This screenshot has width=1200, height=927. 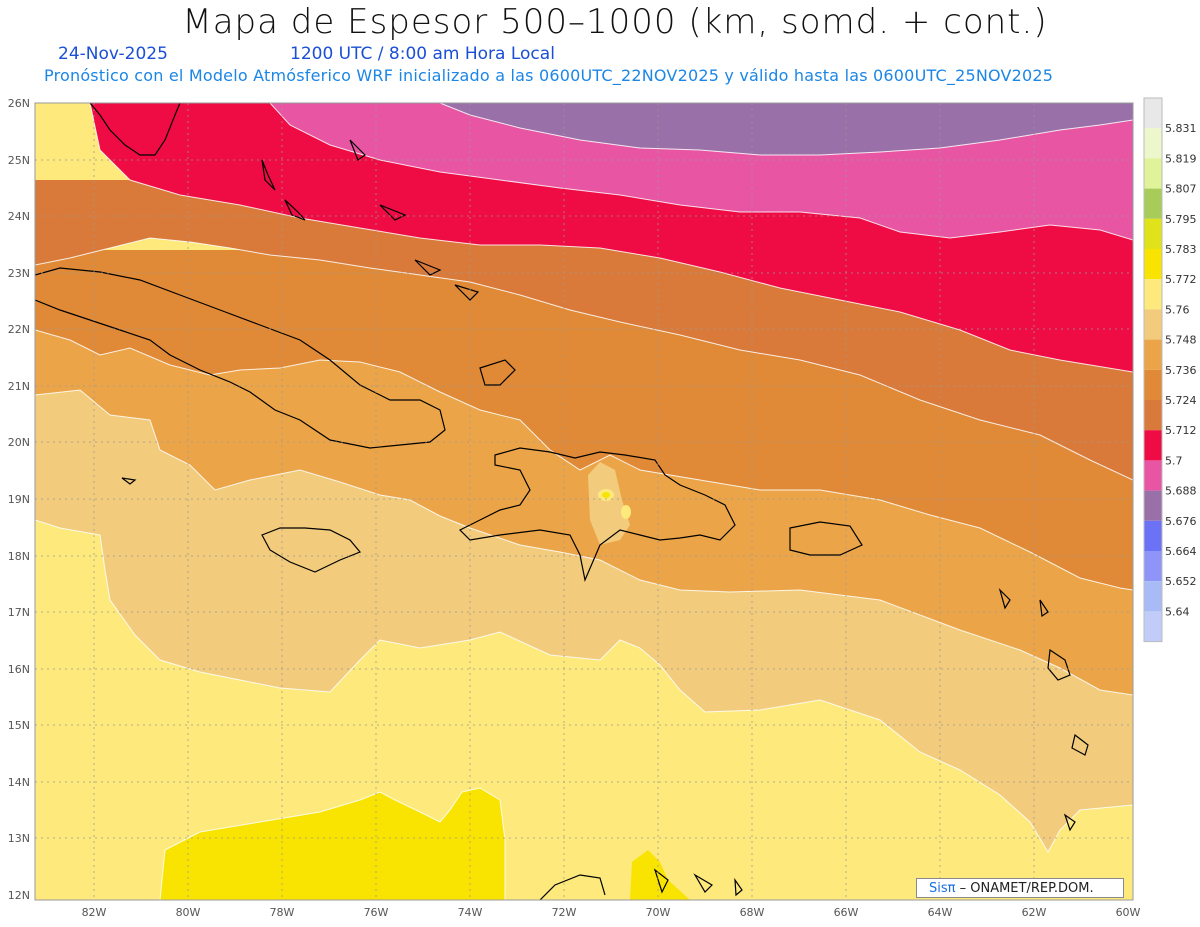 What do you see at coordinates (1181, 430) in the screenshot?
I see `legend-label: 5.712` at bounding box center [1181, 430].